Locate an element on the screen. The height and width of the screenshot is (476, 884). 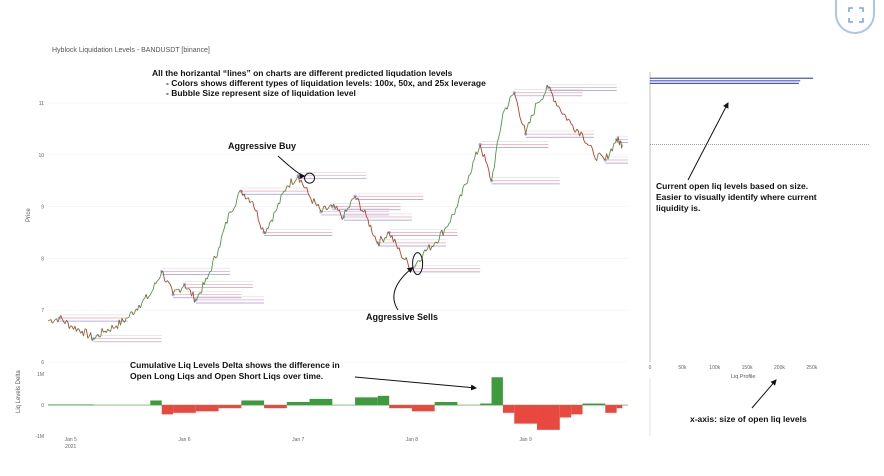
buy-circle is located at coordinates (310, 178).